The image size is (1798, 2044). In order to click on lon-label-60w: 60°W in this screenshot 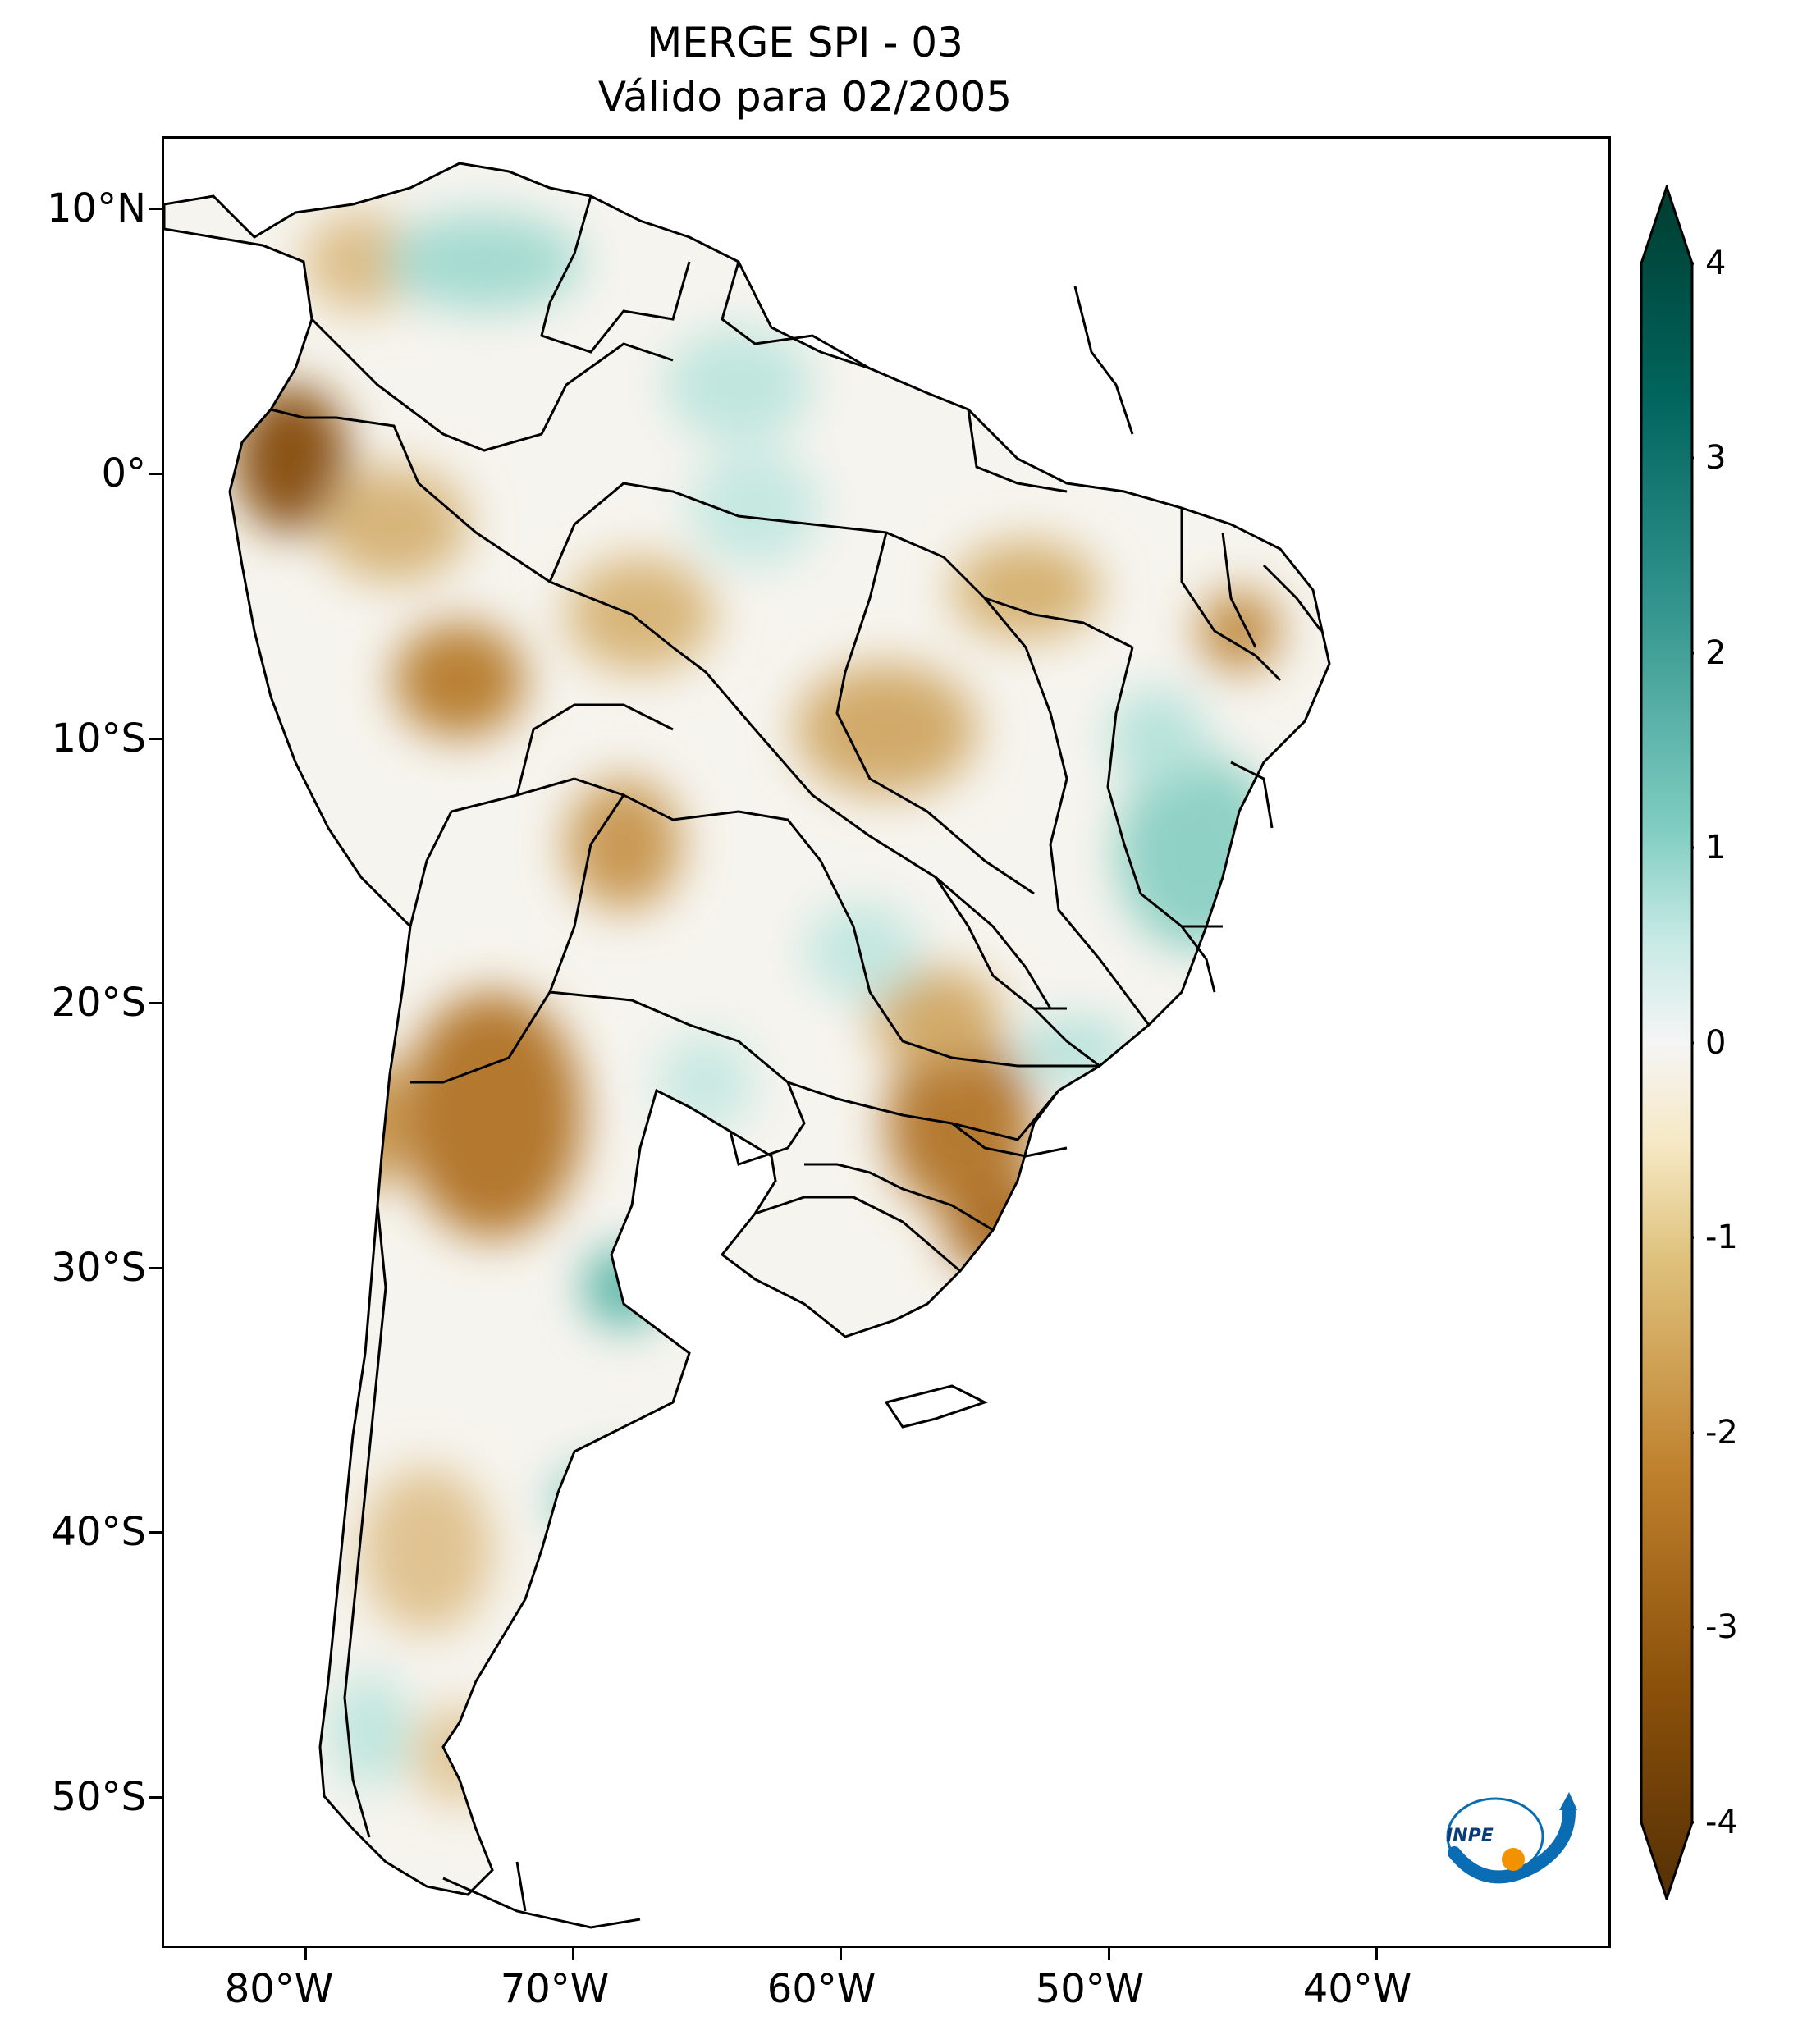, I will do `click(821, 1989)`.